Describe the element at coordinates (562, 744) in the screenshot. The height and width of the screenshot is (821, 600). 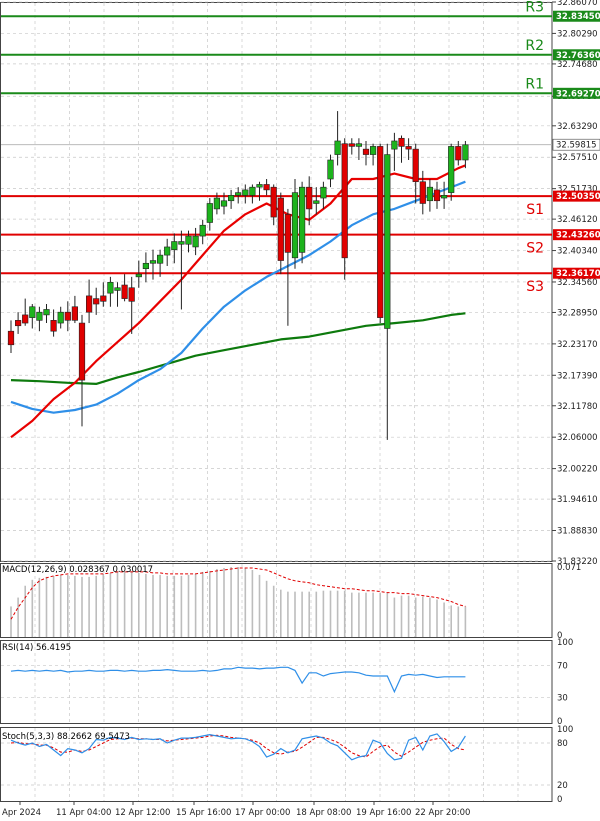
I see `stoch-y-tick: 80` at that location.